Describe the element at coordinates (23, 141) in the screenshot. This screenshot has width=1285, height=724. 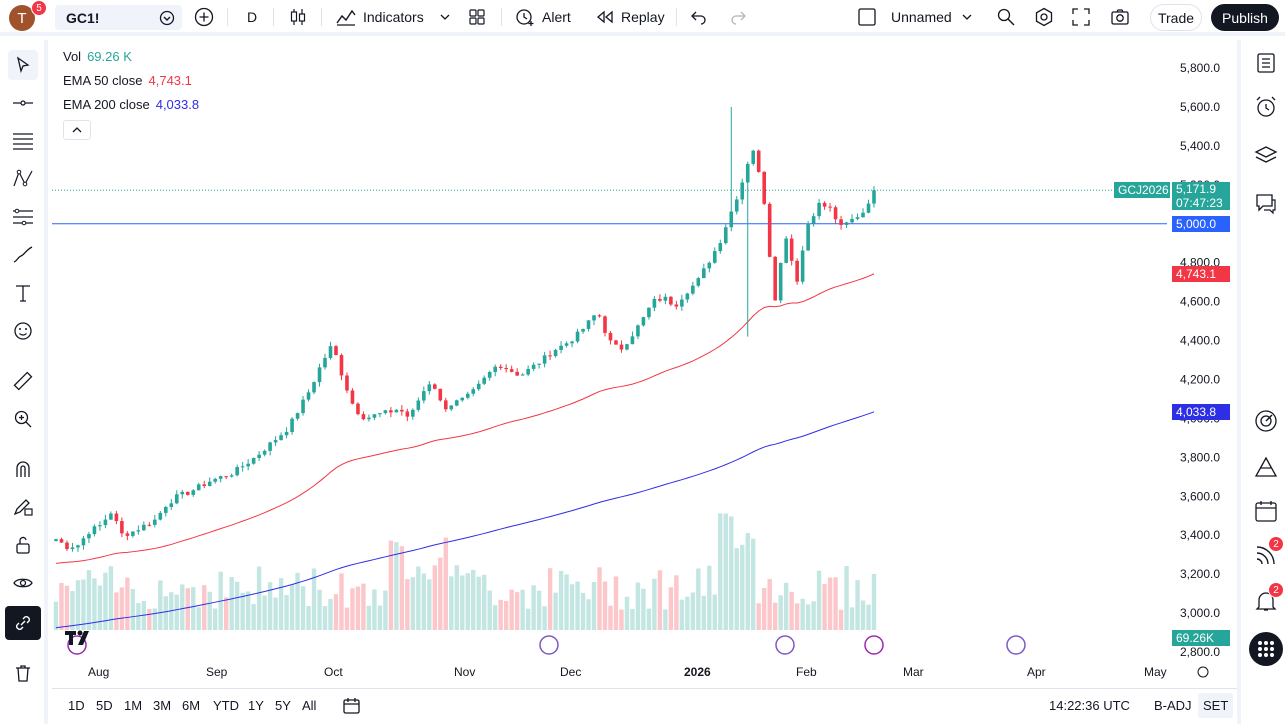
I see `fib-tool` at that location.